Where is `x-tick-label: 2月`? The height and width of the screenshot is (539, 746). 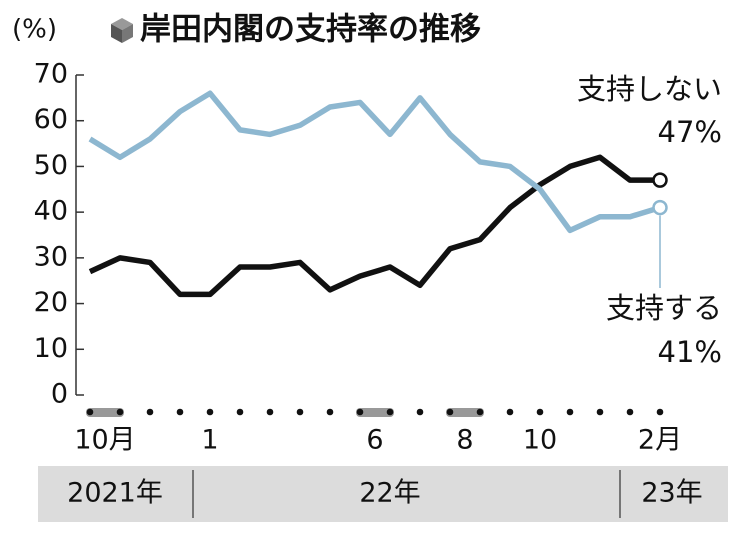 x-tick-label: 2月 is located at coordinates (660, 440).